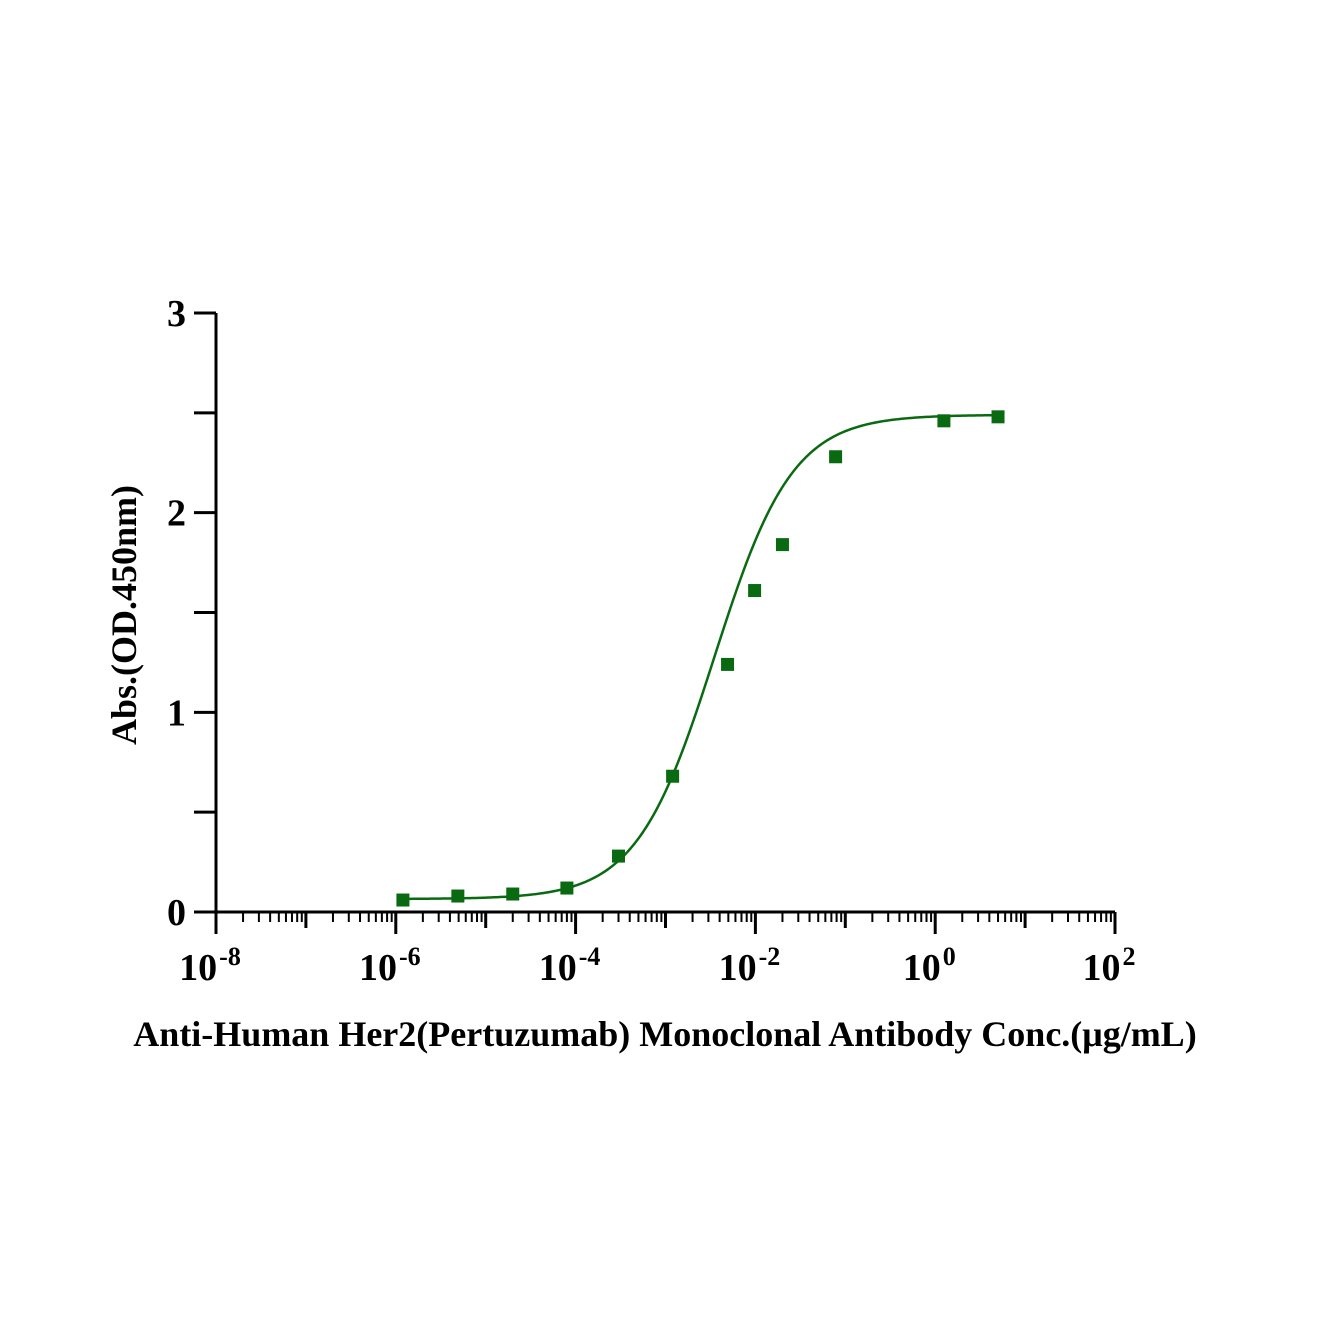 The image size is (1332, 1332). Describe the element at coordinates (176, 713) in the screenshot. I see `y-tick-label: 1` at that location.